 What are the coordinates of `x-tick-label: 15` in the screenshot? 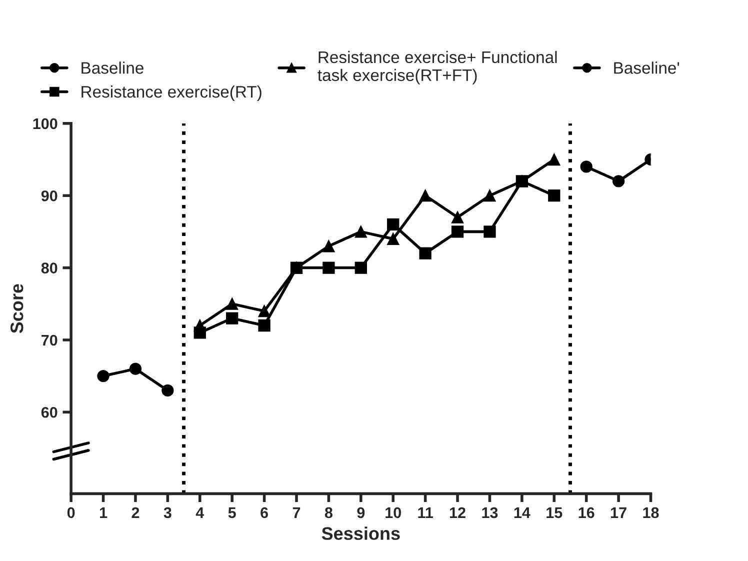 It's located at (554, 512).